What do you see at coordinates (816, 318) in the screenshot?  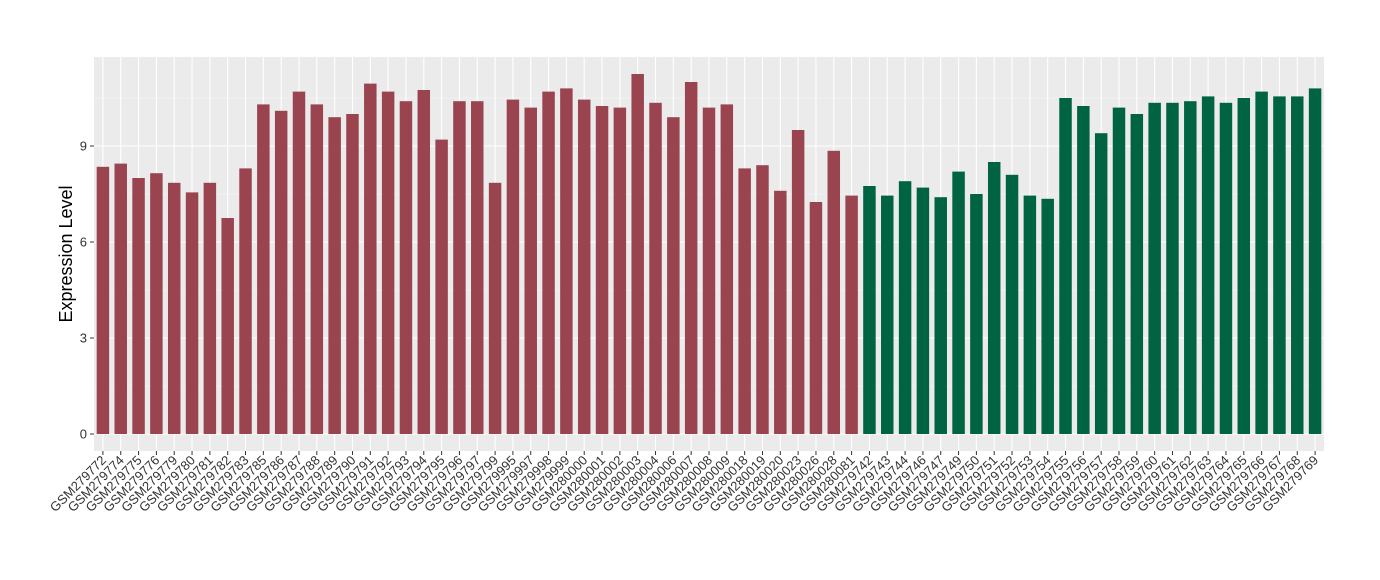 I see `bar-GSM280026` at bounding box center [816, 318].